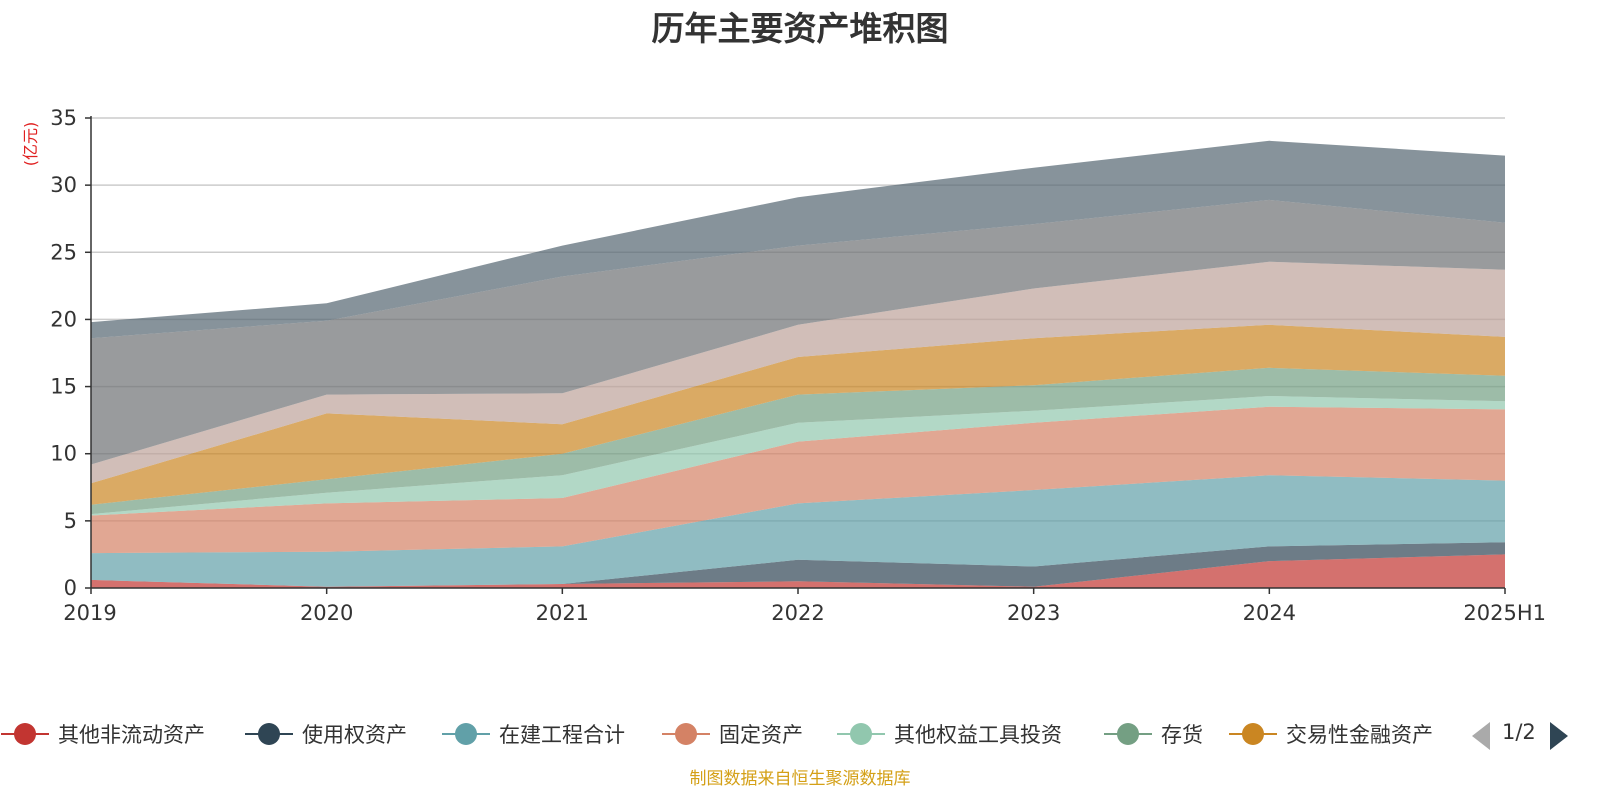 This screenshot has width=1600, height=800. I want to click on legend-pager: 1/2, so click(1535, 735).